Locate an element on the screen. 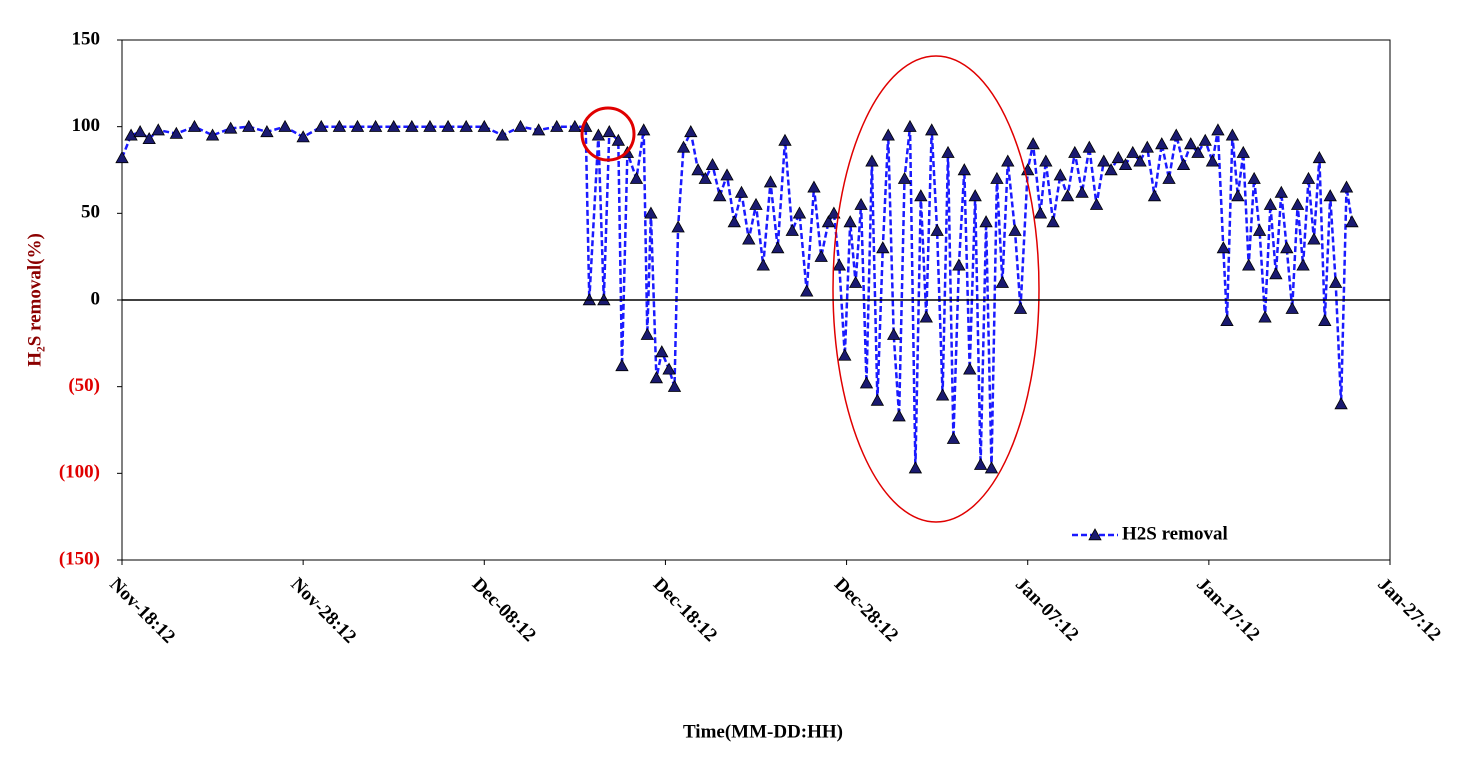 The width and height of the screenshot is (1474, 764). highlight-circle is located at coordinates (608, 134).